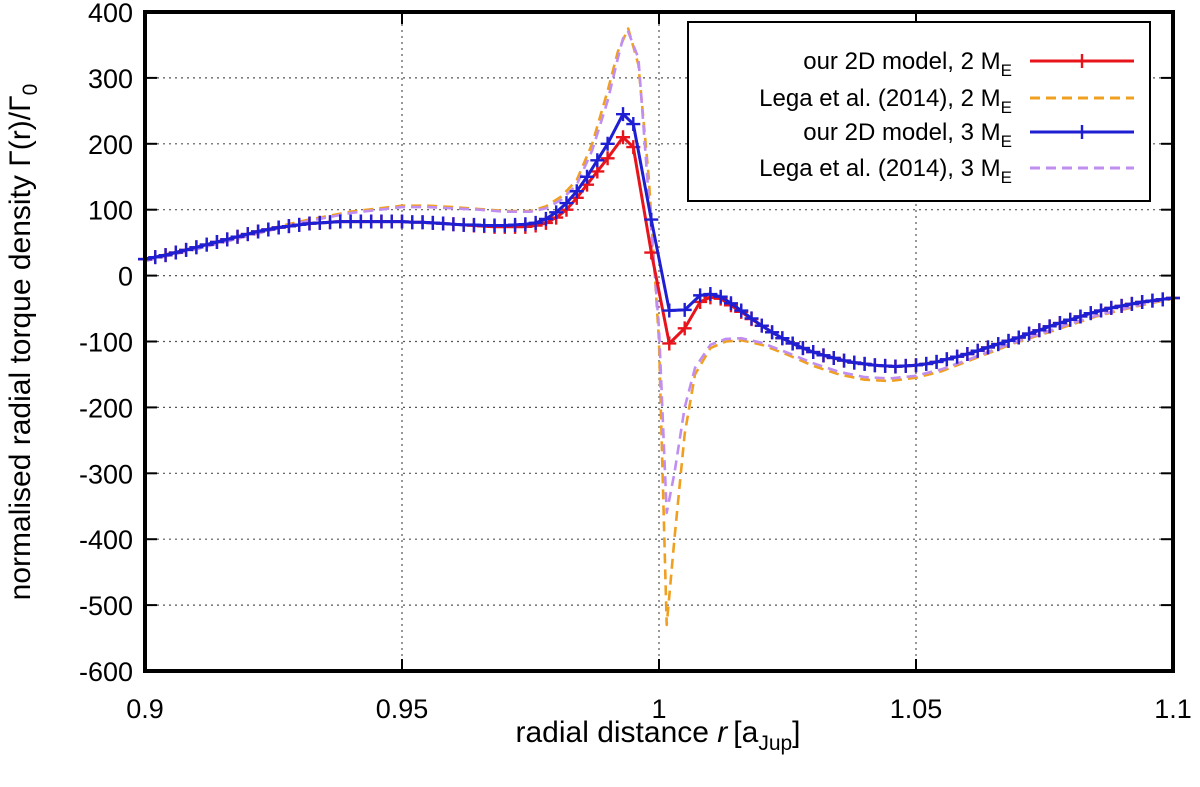 The image size is (1200, 787). I want to click on legend-label-name: our 2D model, 3 M, so click(901, 132).